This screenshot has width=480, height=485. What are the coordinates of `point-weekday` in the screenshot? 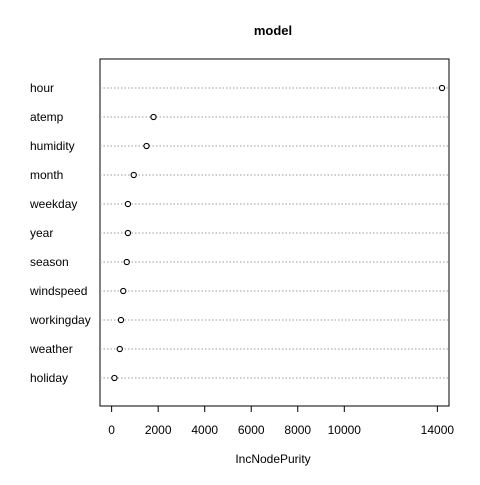 It's located at (128, 204).